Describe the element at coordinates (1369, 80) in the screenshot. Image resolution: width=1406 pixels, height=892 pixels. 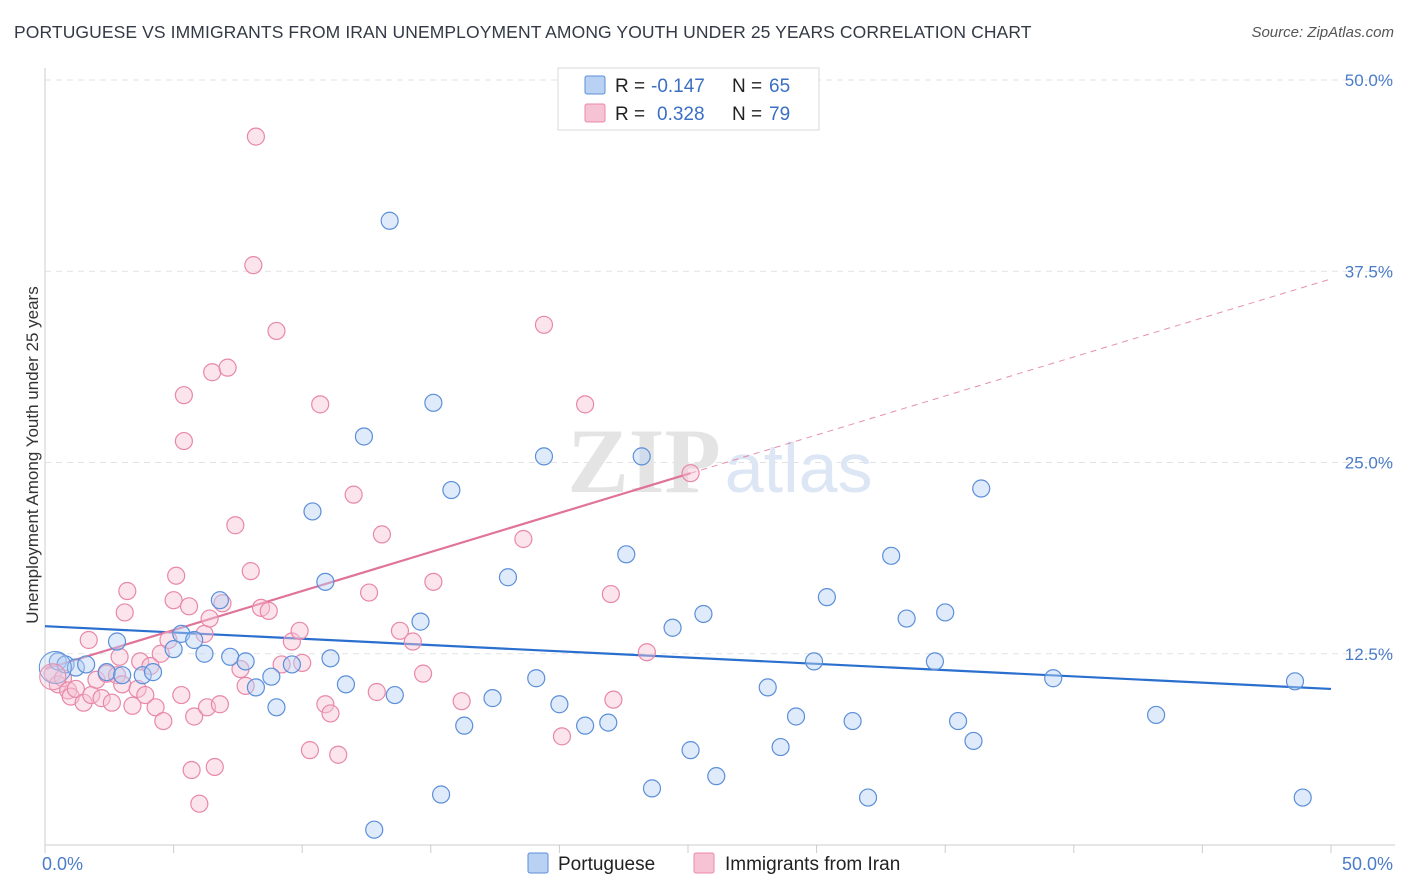
I see `y-tick-label: 50.0%` at that location.